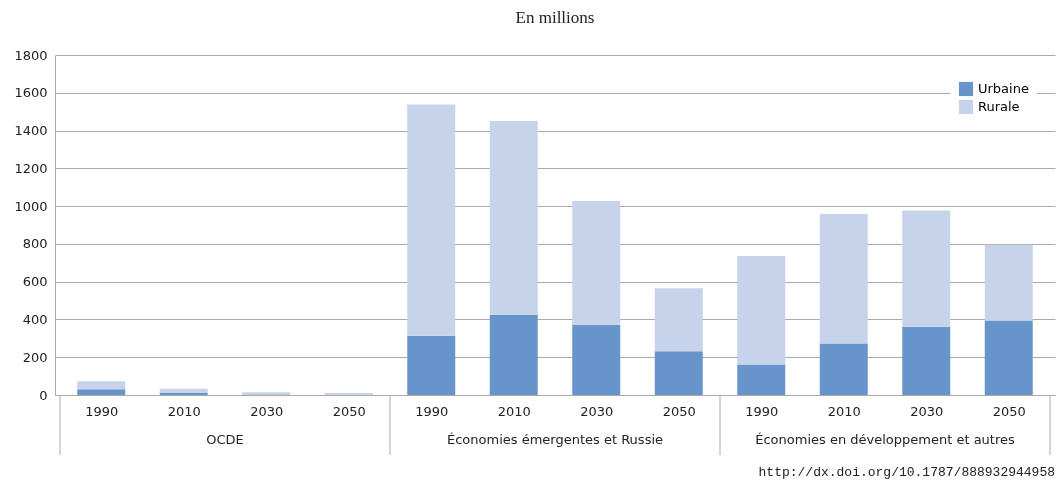  I want to click on y-tick-label: 1400, so click(31, 131).